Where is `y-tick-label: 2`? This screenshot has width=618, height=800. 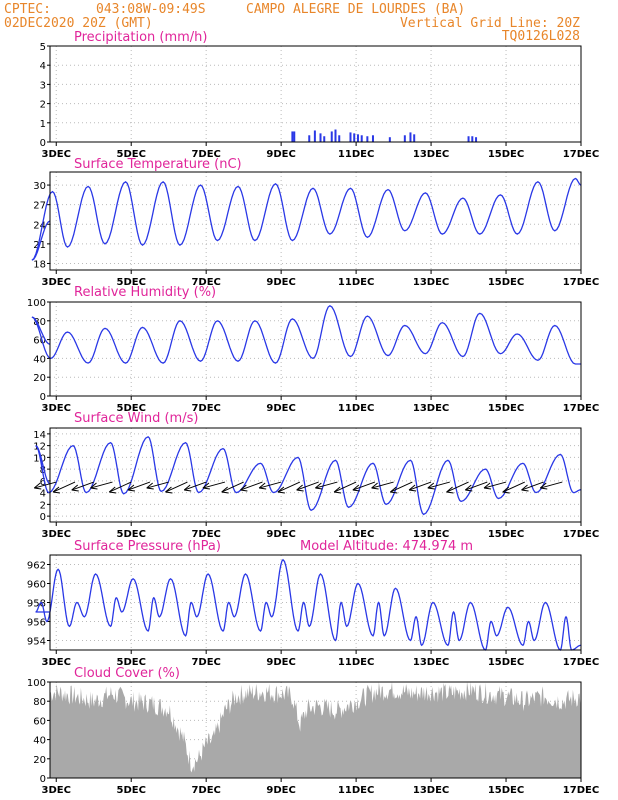
y-tick-label: 2 is located at coordinates (43, 505).